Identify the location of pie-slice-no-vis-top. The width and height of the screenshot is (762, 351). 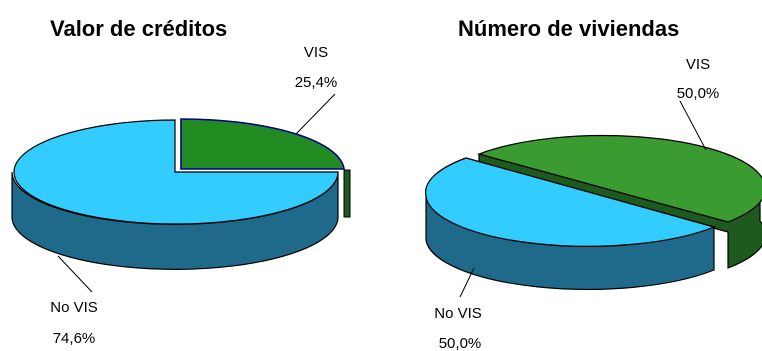
(176, 172).